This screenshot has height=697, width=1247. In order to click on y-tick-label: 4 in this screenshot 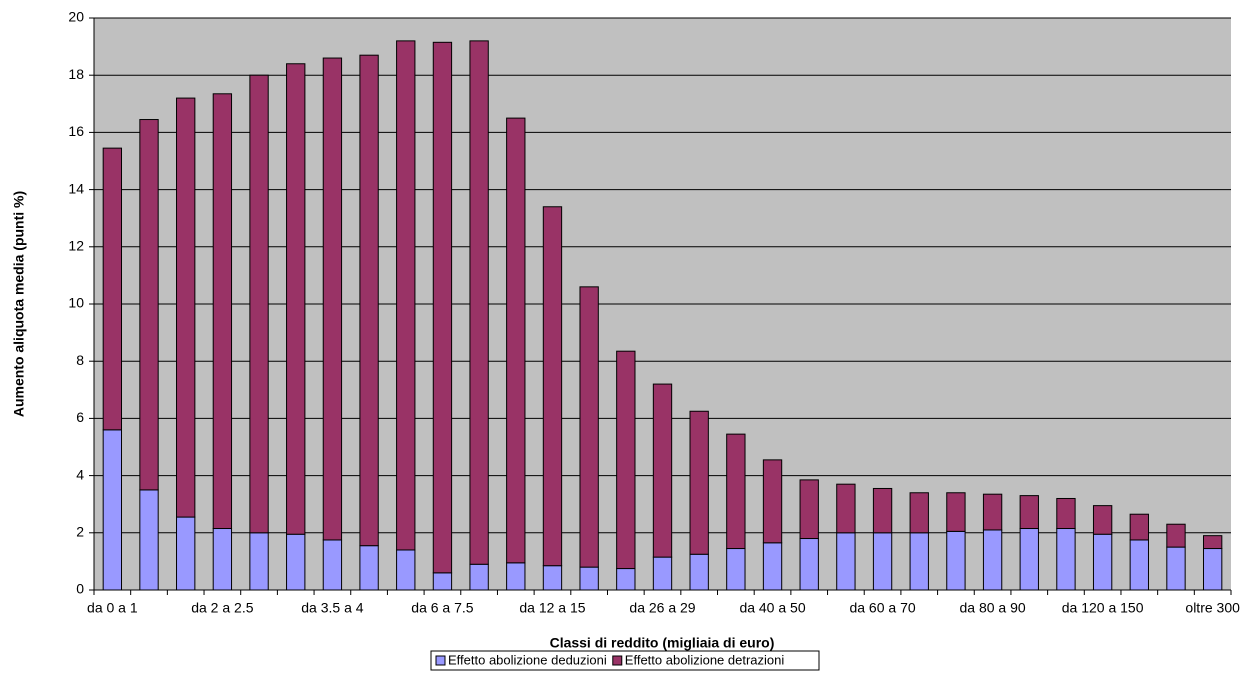, I will do `click(80, 474)`.